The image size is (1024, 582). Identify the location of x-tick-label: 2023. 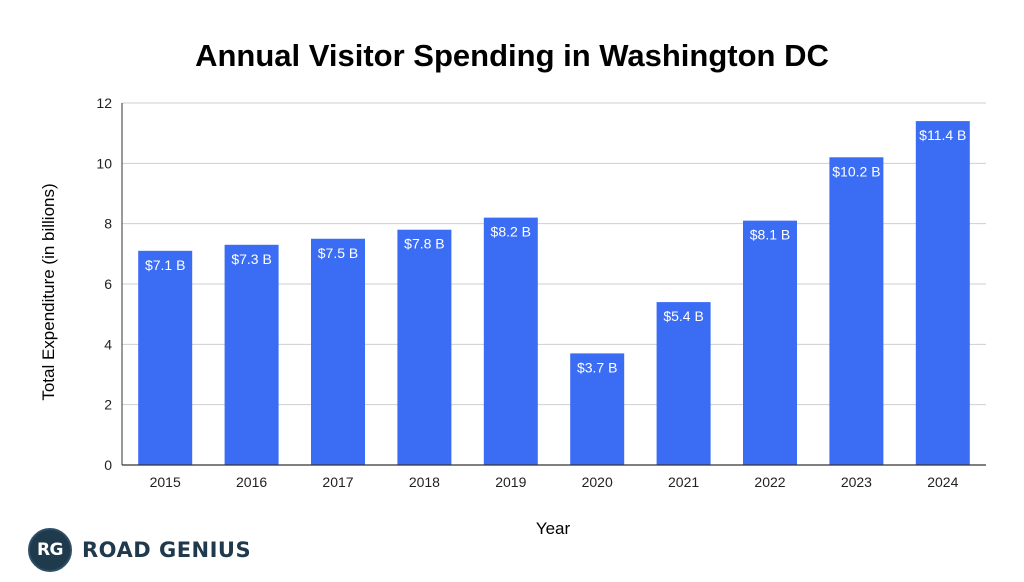
(856, 482).